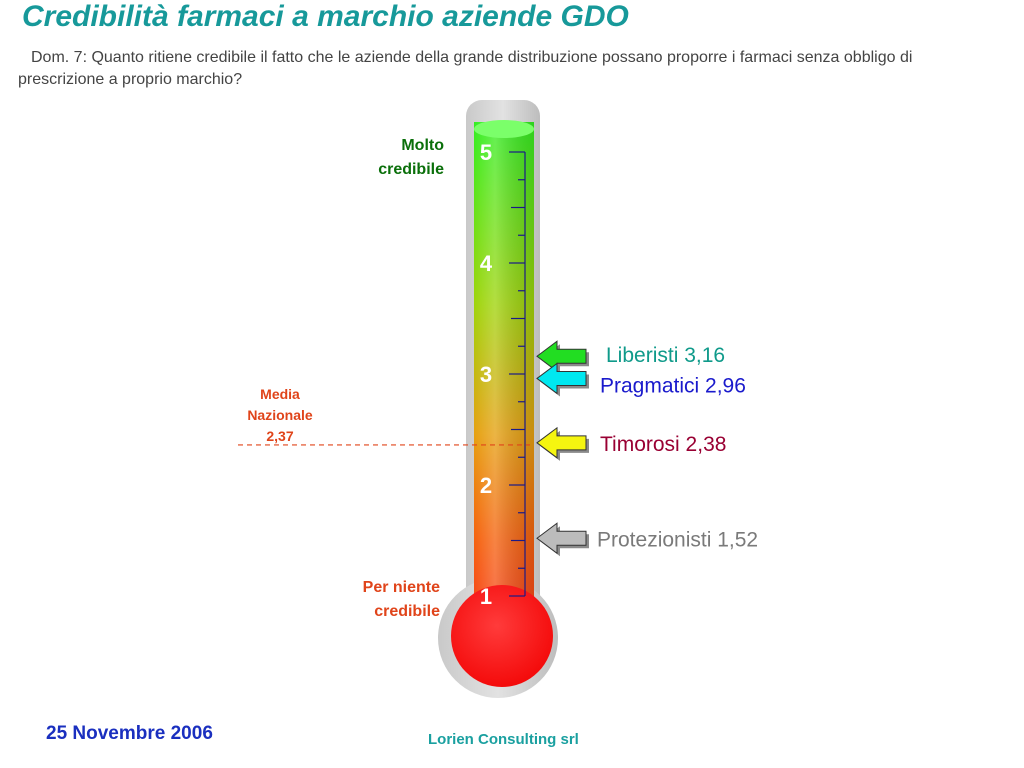 The image size is (1024, 768). I want to click on marker-label: Pragmatici 2,96, so click(673, 385).